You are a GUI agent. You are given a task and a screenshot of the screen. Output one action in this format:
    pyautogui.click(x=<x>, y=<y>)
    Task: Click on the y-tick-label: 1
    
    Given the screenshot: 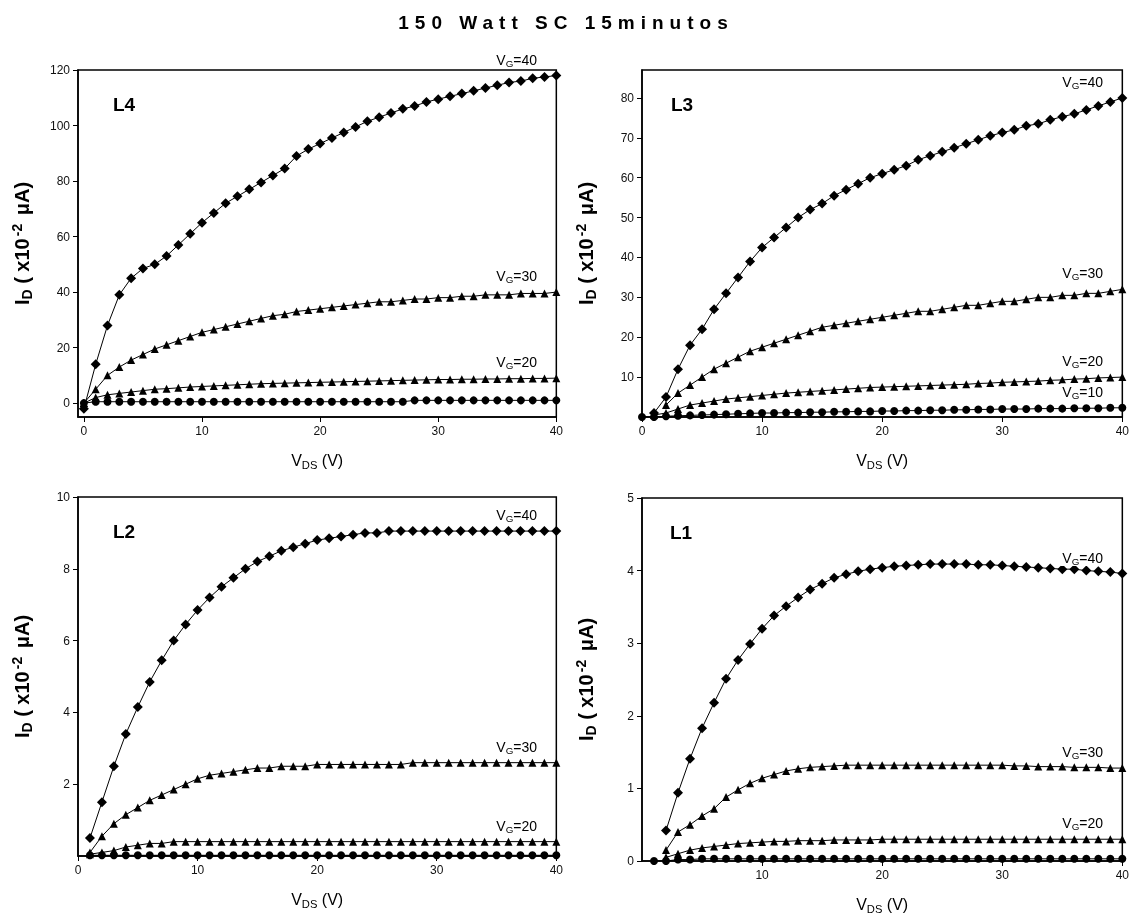 What is the action you would take?
    pyautogui.click(x=631, y=788)
    